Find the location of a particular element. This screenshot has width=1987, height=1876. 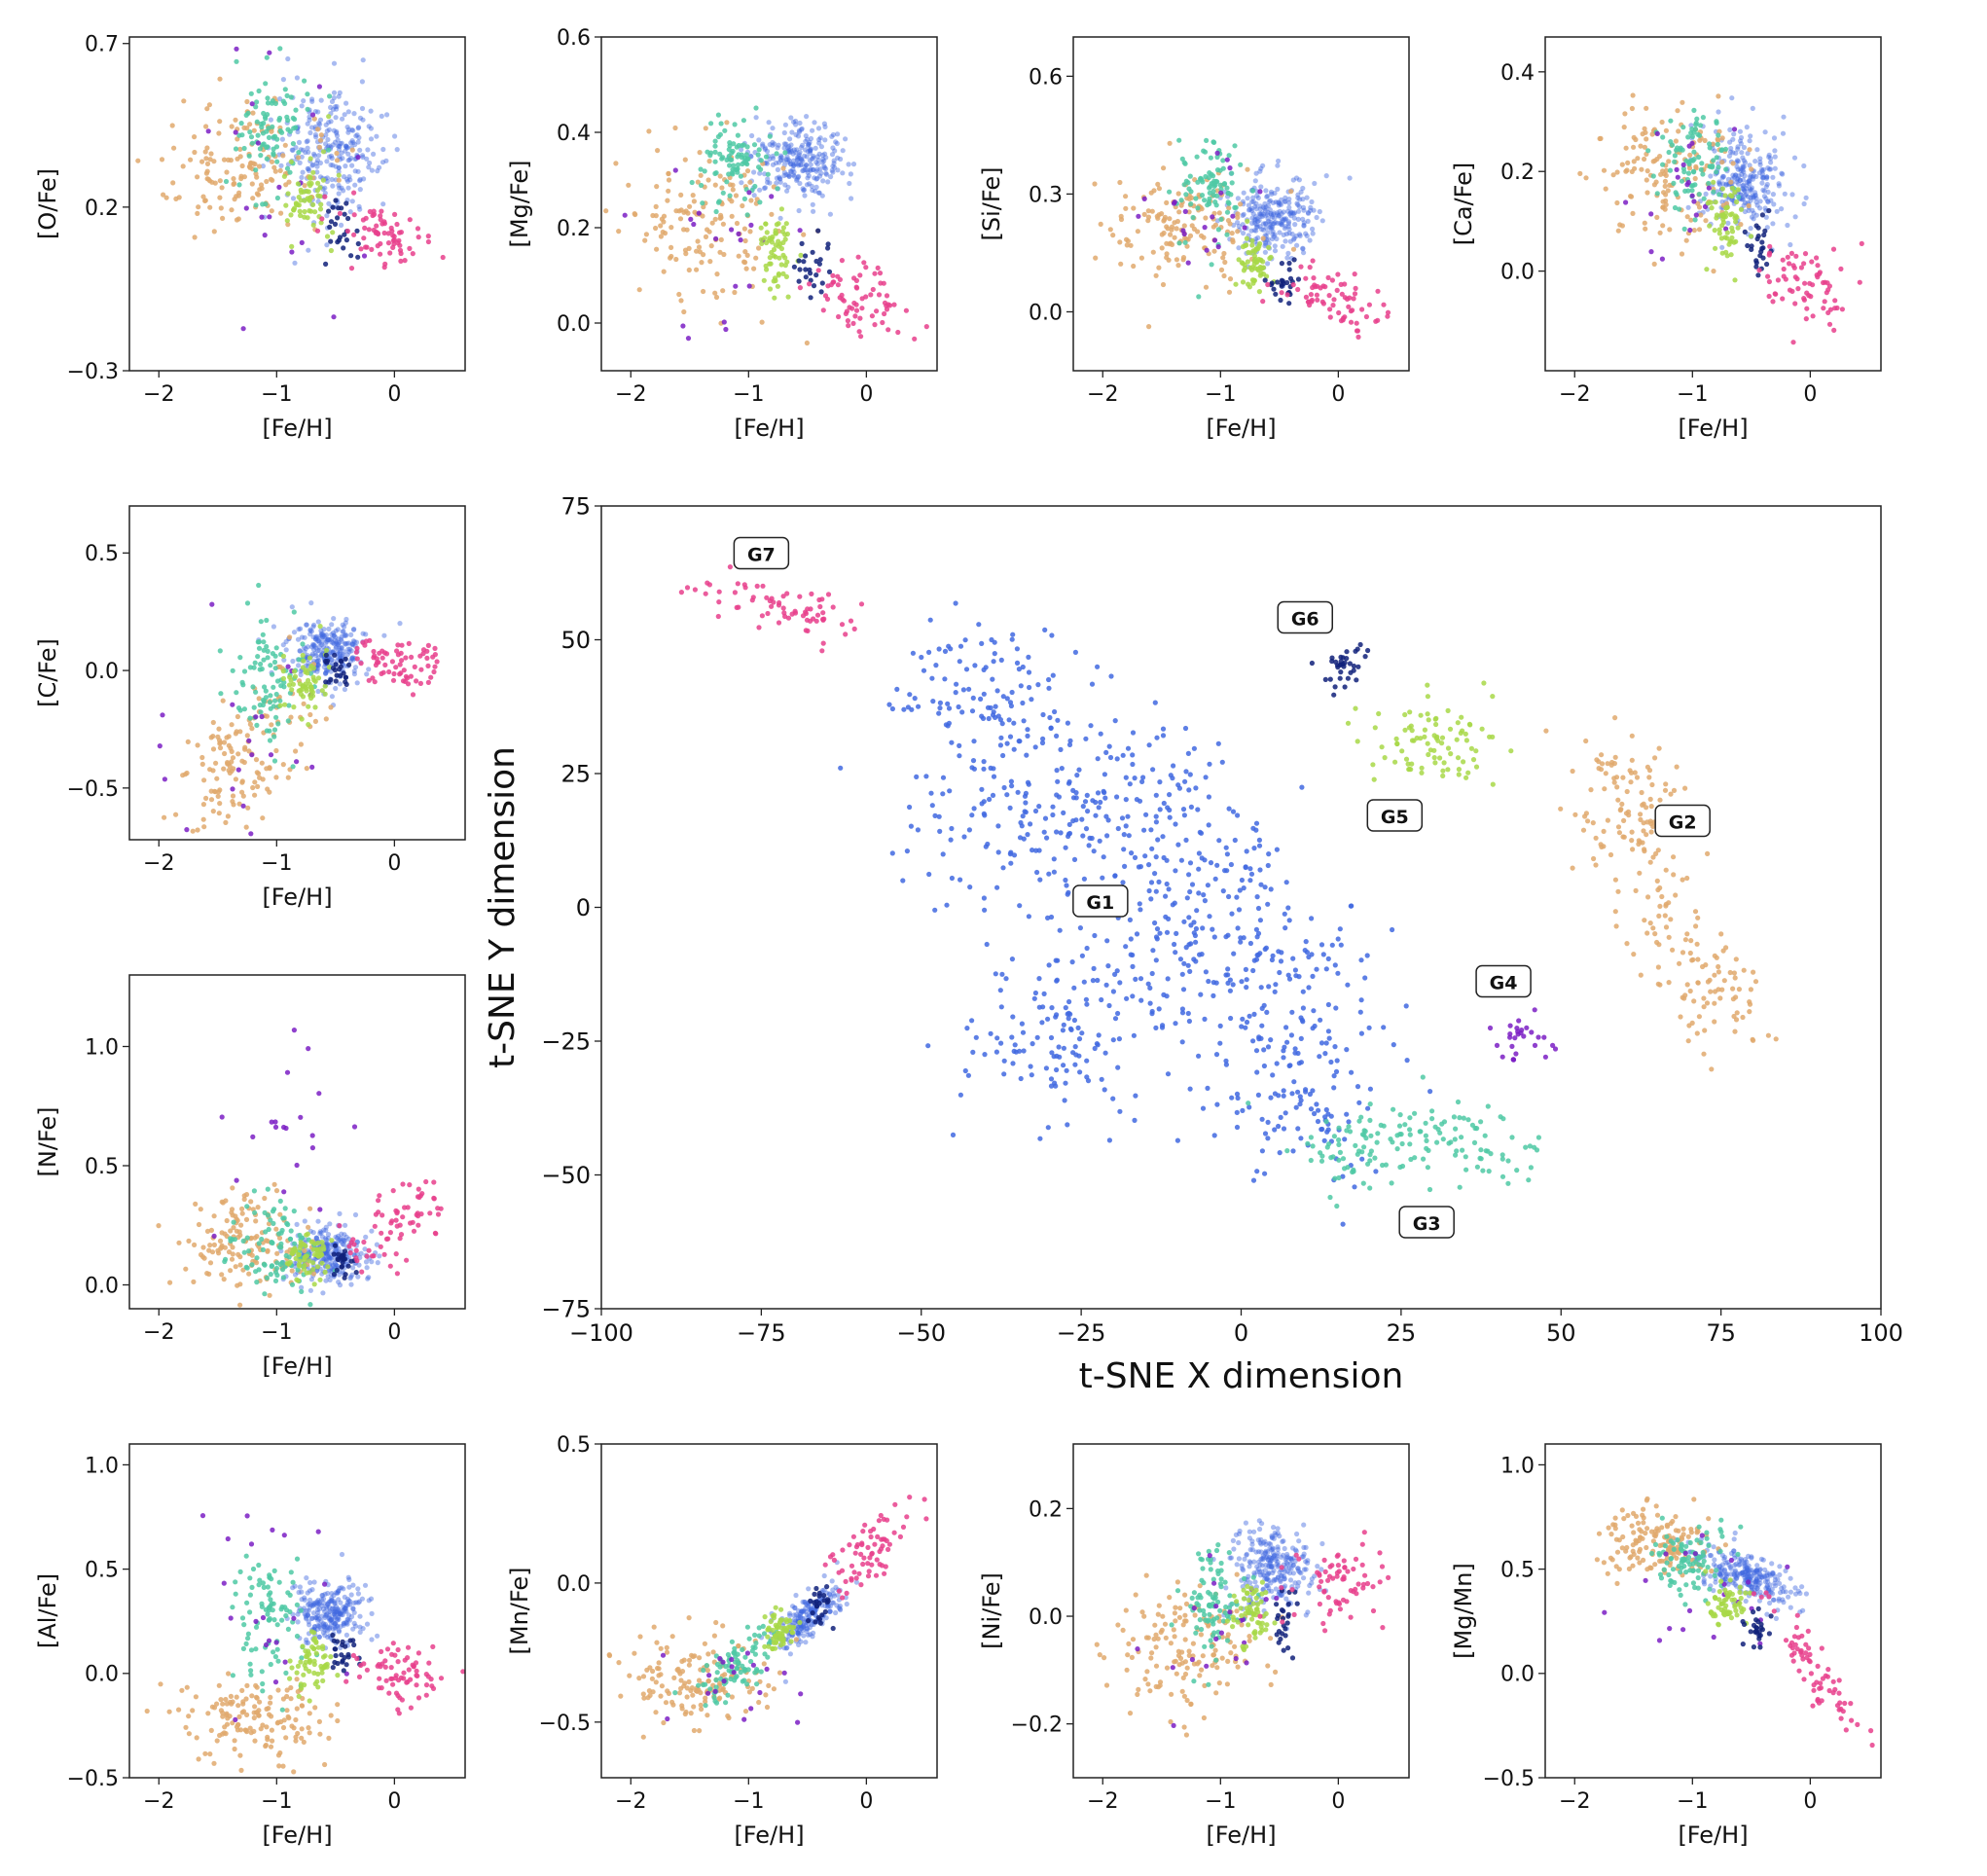

panel-c-fe: −2 −1 0−0.50.00.5[Fe/H][C/Fe] is located at coordinates (250, 708).